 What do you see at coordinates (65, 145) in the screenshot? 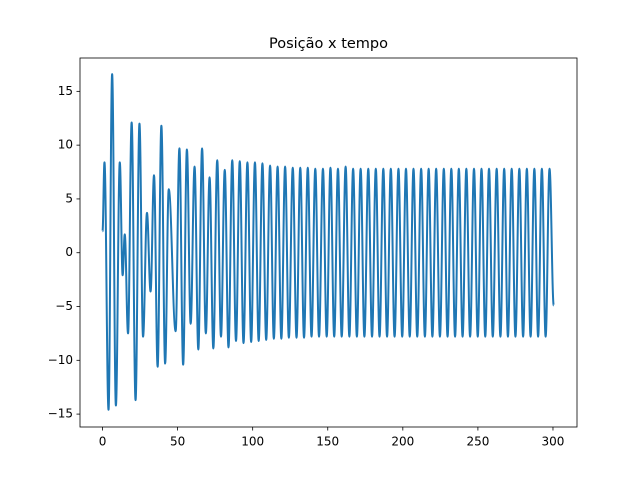
I see `y-tick-label: 10` at bounding box center [65, 145].